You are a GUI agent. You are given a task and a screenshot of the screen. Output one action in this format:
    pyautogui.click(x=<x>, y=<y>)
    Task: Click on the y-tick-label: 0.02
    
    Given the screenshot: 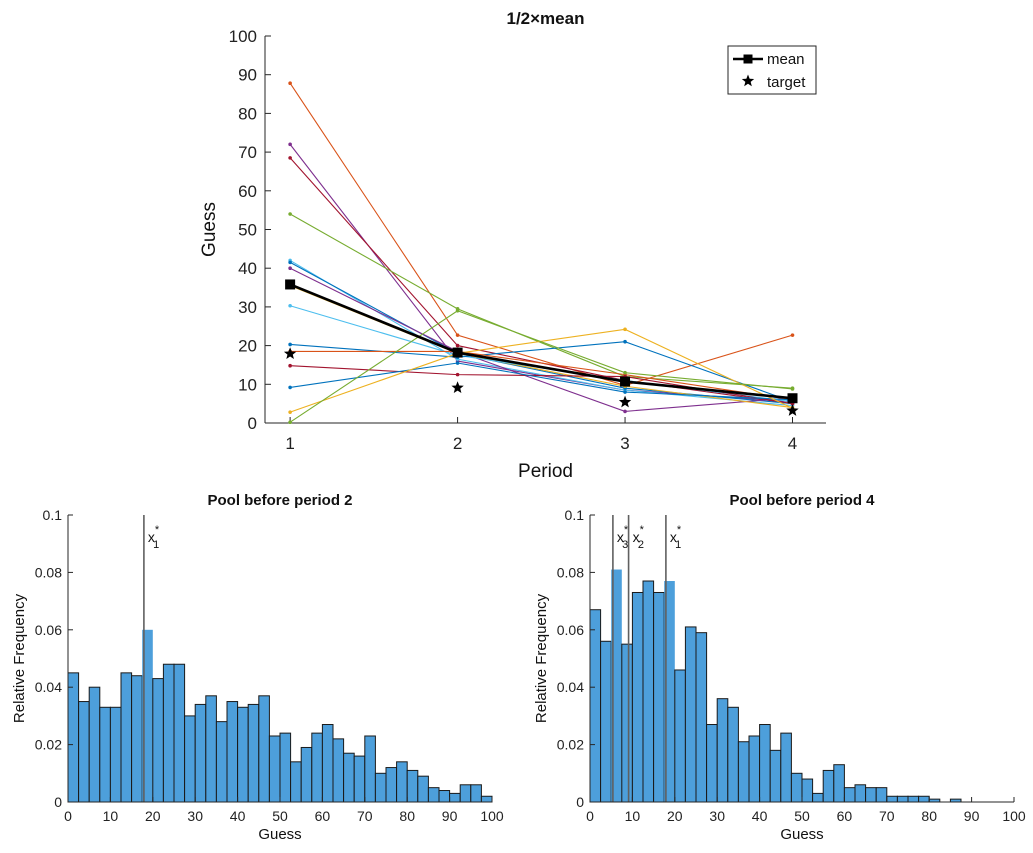 What is the action you would take?
    pyautogui.click(x=570, y=745)
    